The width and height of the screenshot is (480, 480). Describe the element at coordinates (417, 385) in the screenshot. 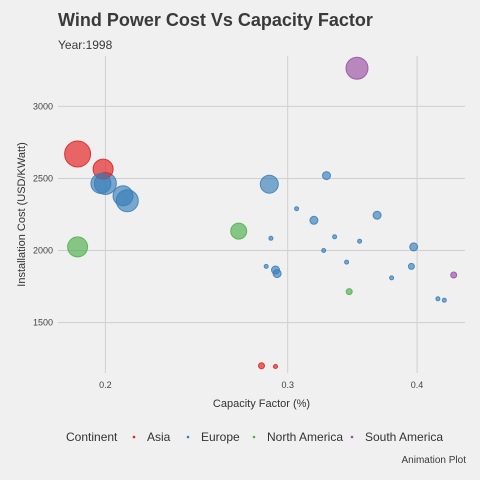

I see `x-tick-label: 0.4` at that location.